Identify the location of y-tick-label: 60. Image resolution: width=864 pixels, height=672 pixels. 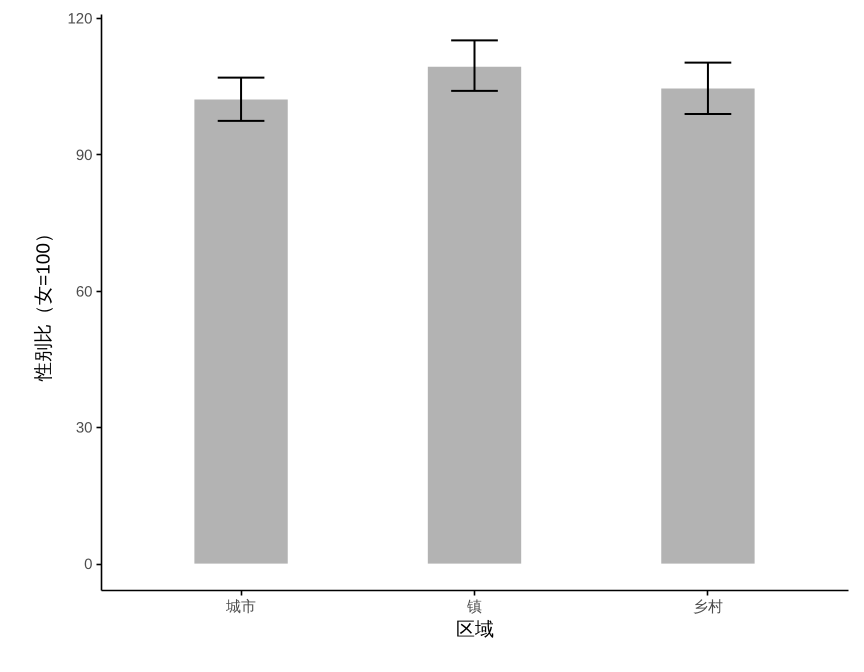
(84, 291).